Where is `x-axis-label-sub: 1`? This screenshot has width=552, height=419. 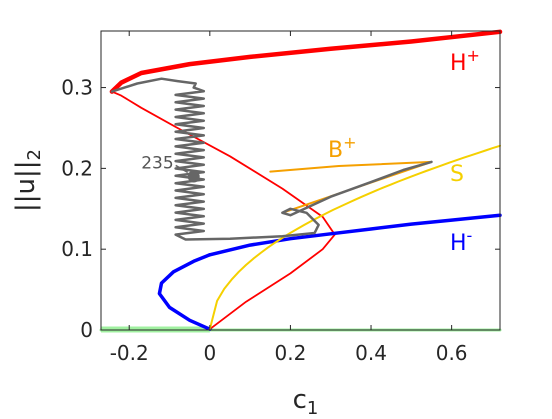
x-axis-label-sub: 1 is located at coordinates (312, 408).